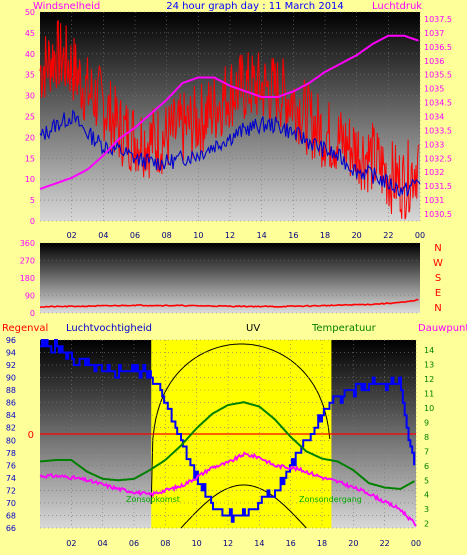  I want to click on humidity-tick: 96, so click(11, 340).